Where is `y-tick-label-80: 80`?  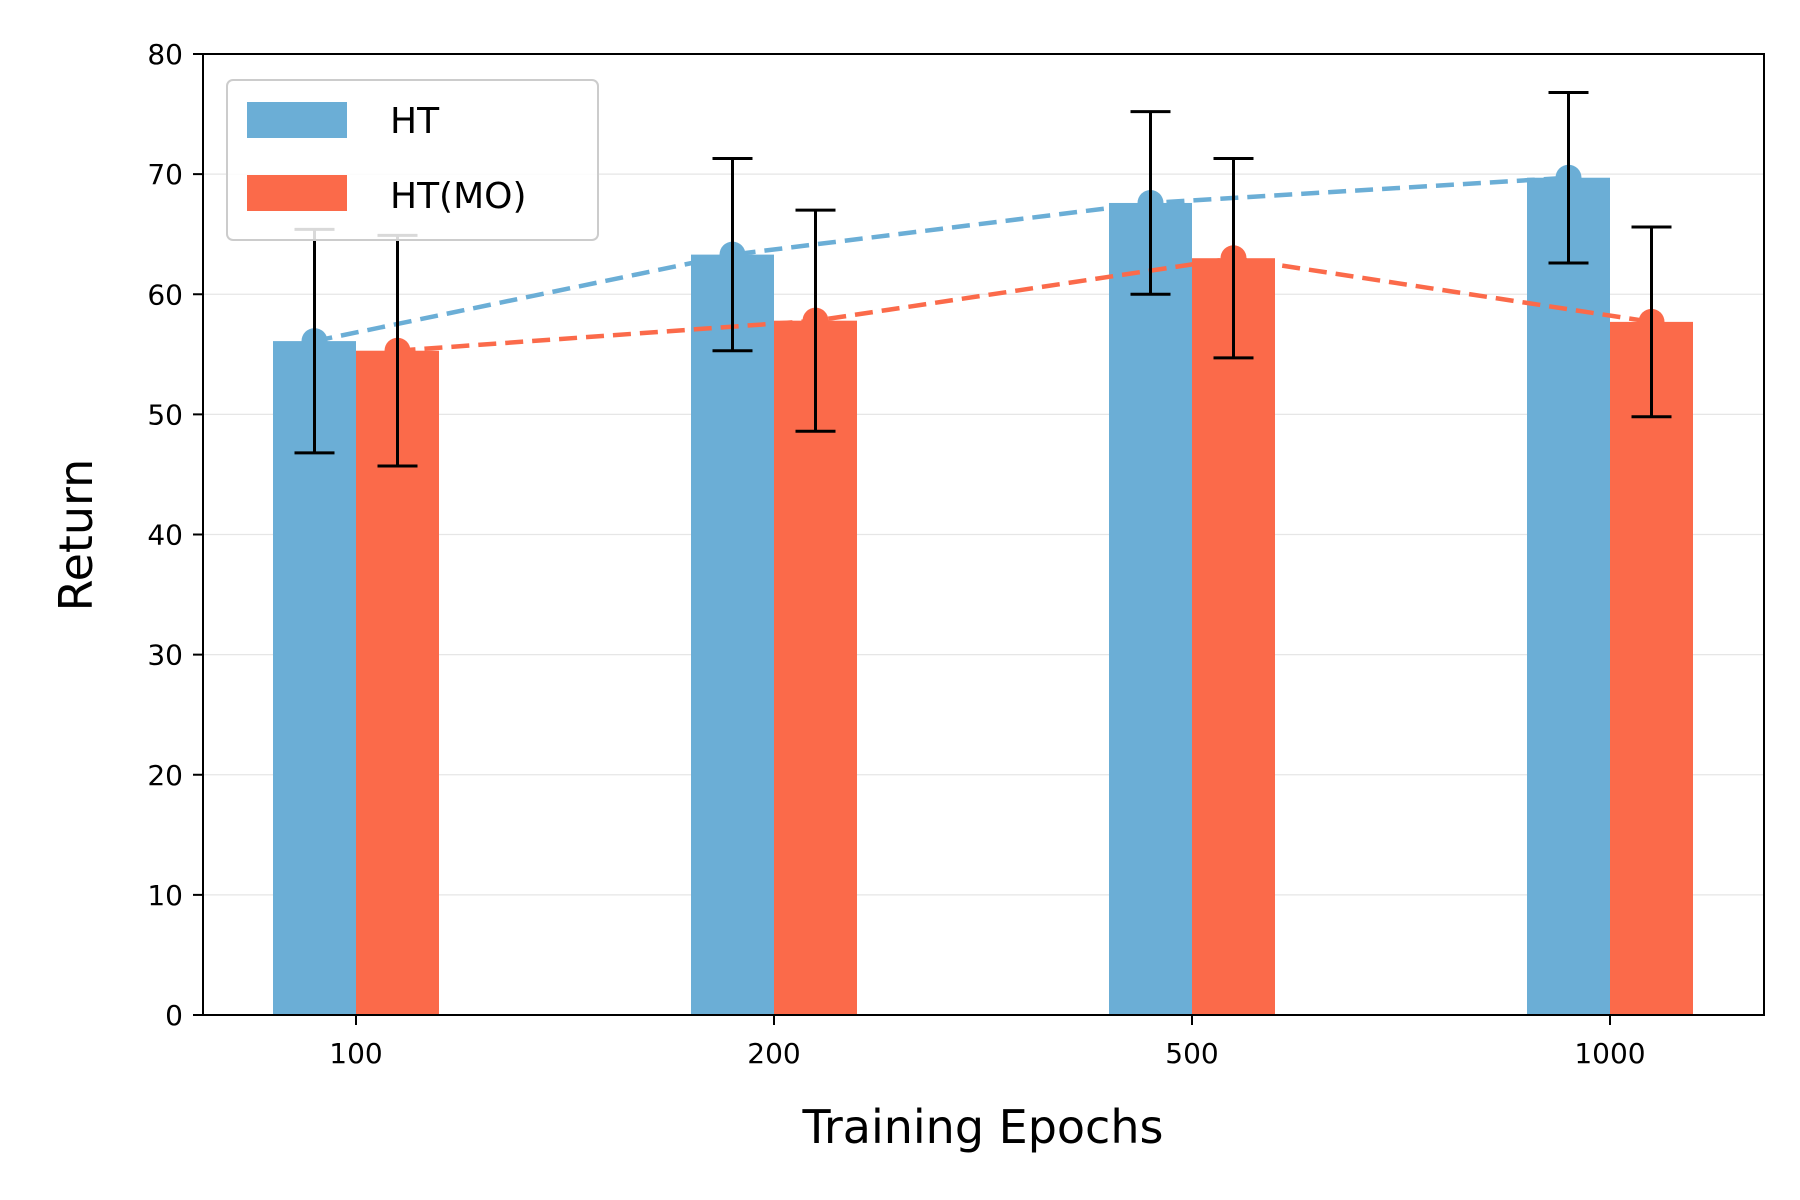
y-tick-label-80: 80 is located at coordinates (165, 54).